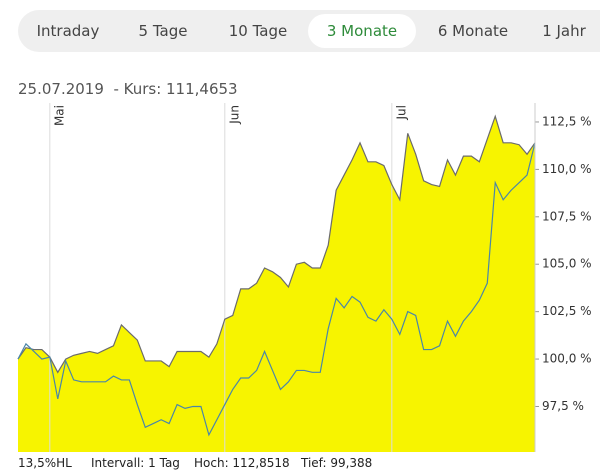  What do you see at coordinates (242, 463) in the screenshot?
I see `high: Hoch: 112,8518` at bounding box center [242, 463].